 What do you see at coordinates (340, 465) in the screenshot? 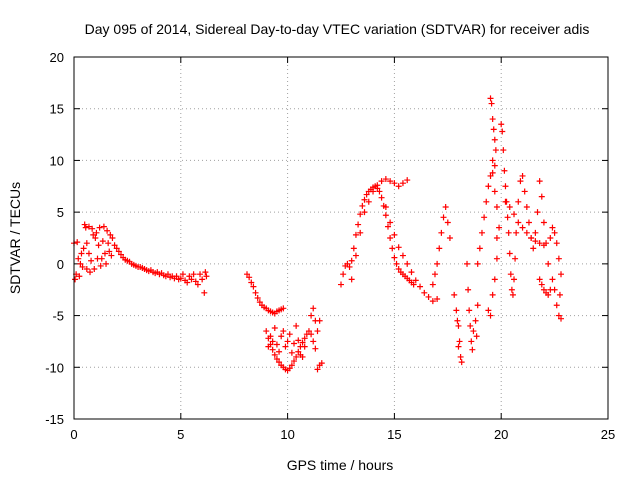
I see `x-axis-label: GPS time / hours` at bounding box center [340, 465].